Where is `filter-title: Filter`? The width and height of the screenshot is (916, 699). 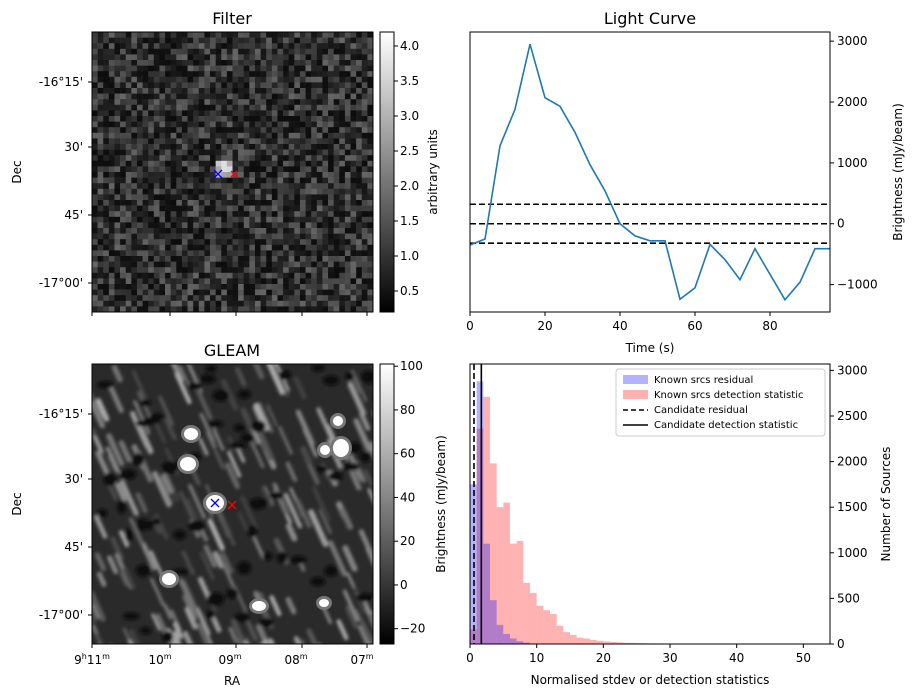 filter-title: Filter is located at coordinates (232, 18).